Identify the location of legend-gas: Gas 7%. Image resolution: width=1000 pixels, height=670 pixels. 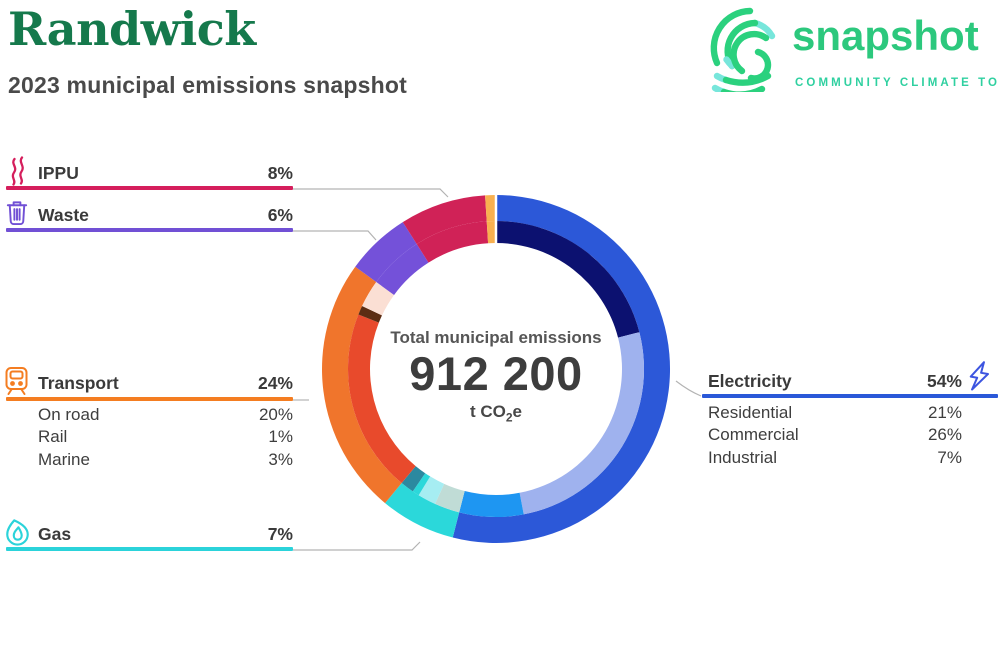
(165, 534).